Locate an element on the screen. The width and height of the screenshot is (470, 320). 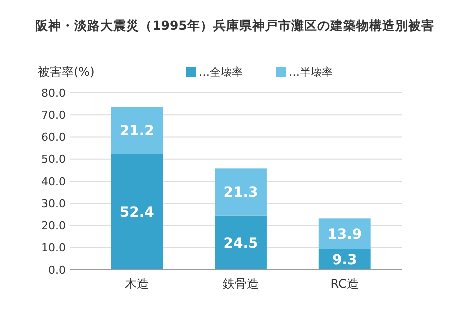
data-label: 21.3 is located at coordinates (241, 193).